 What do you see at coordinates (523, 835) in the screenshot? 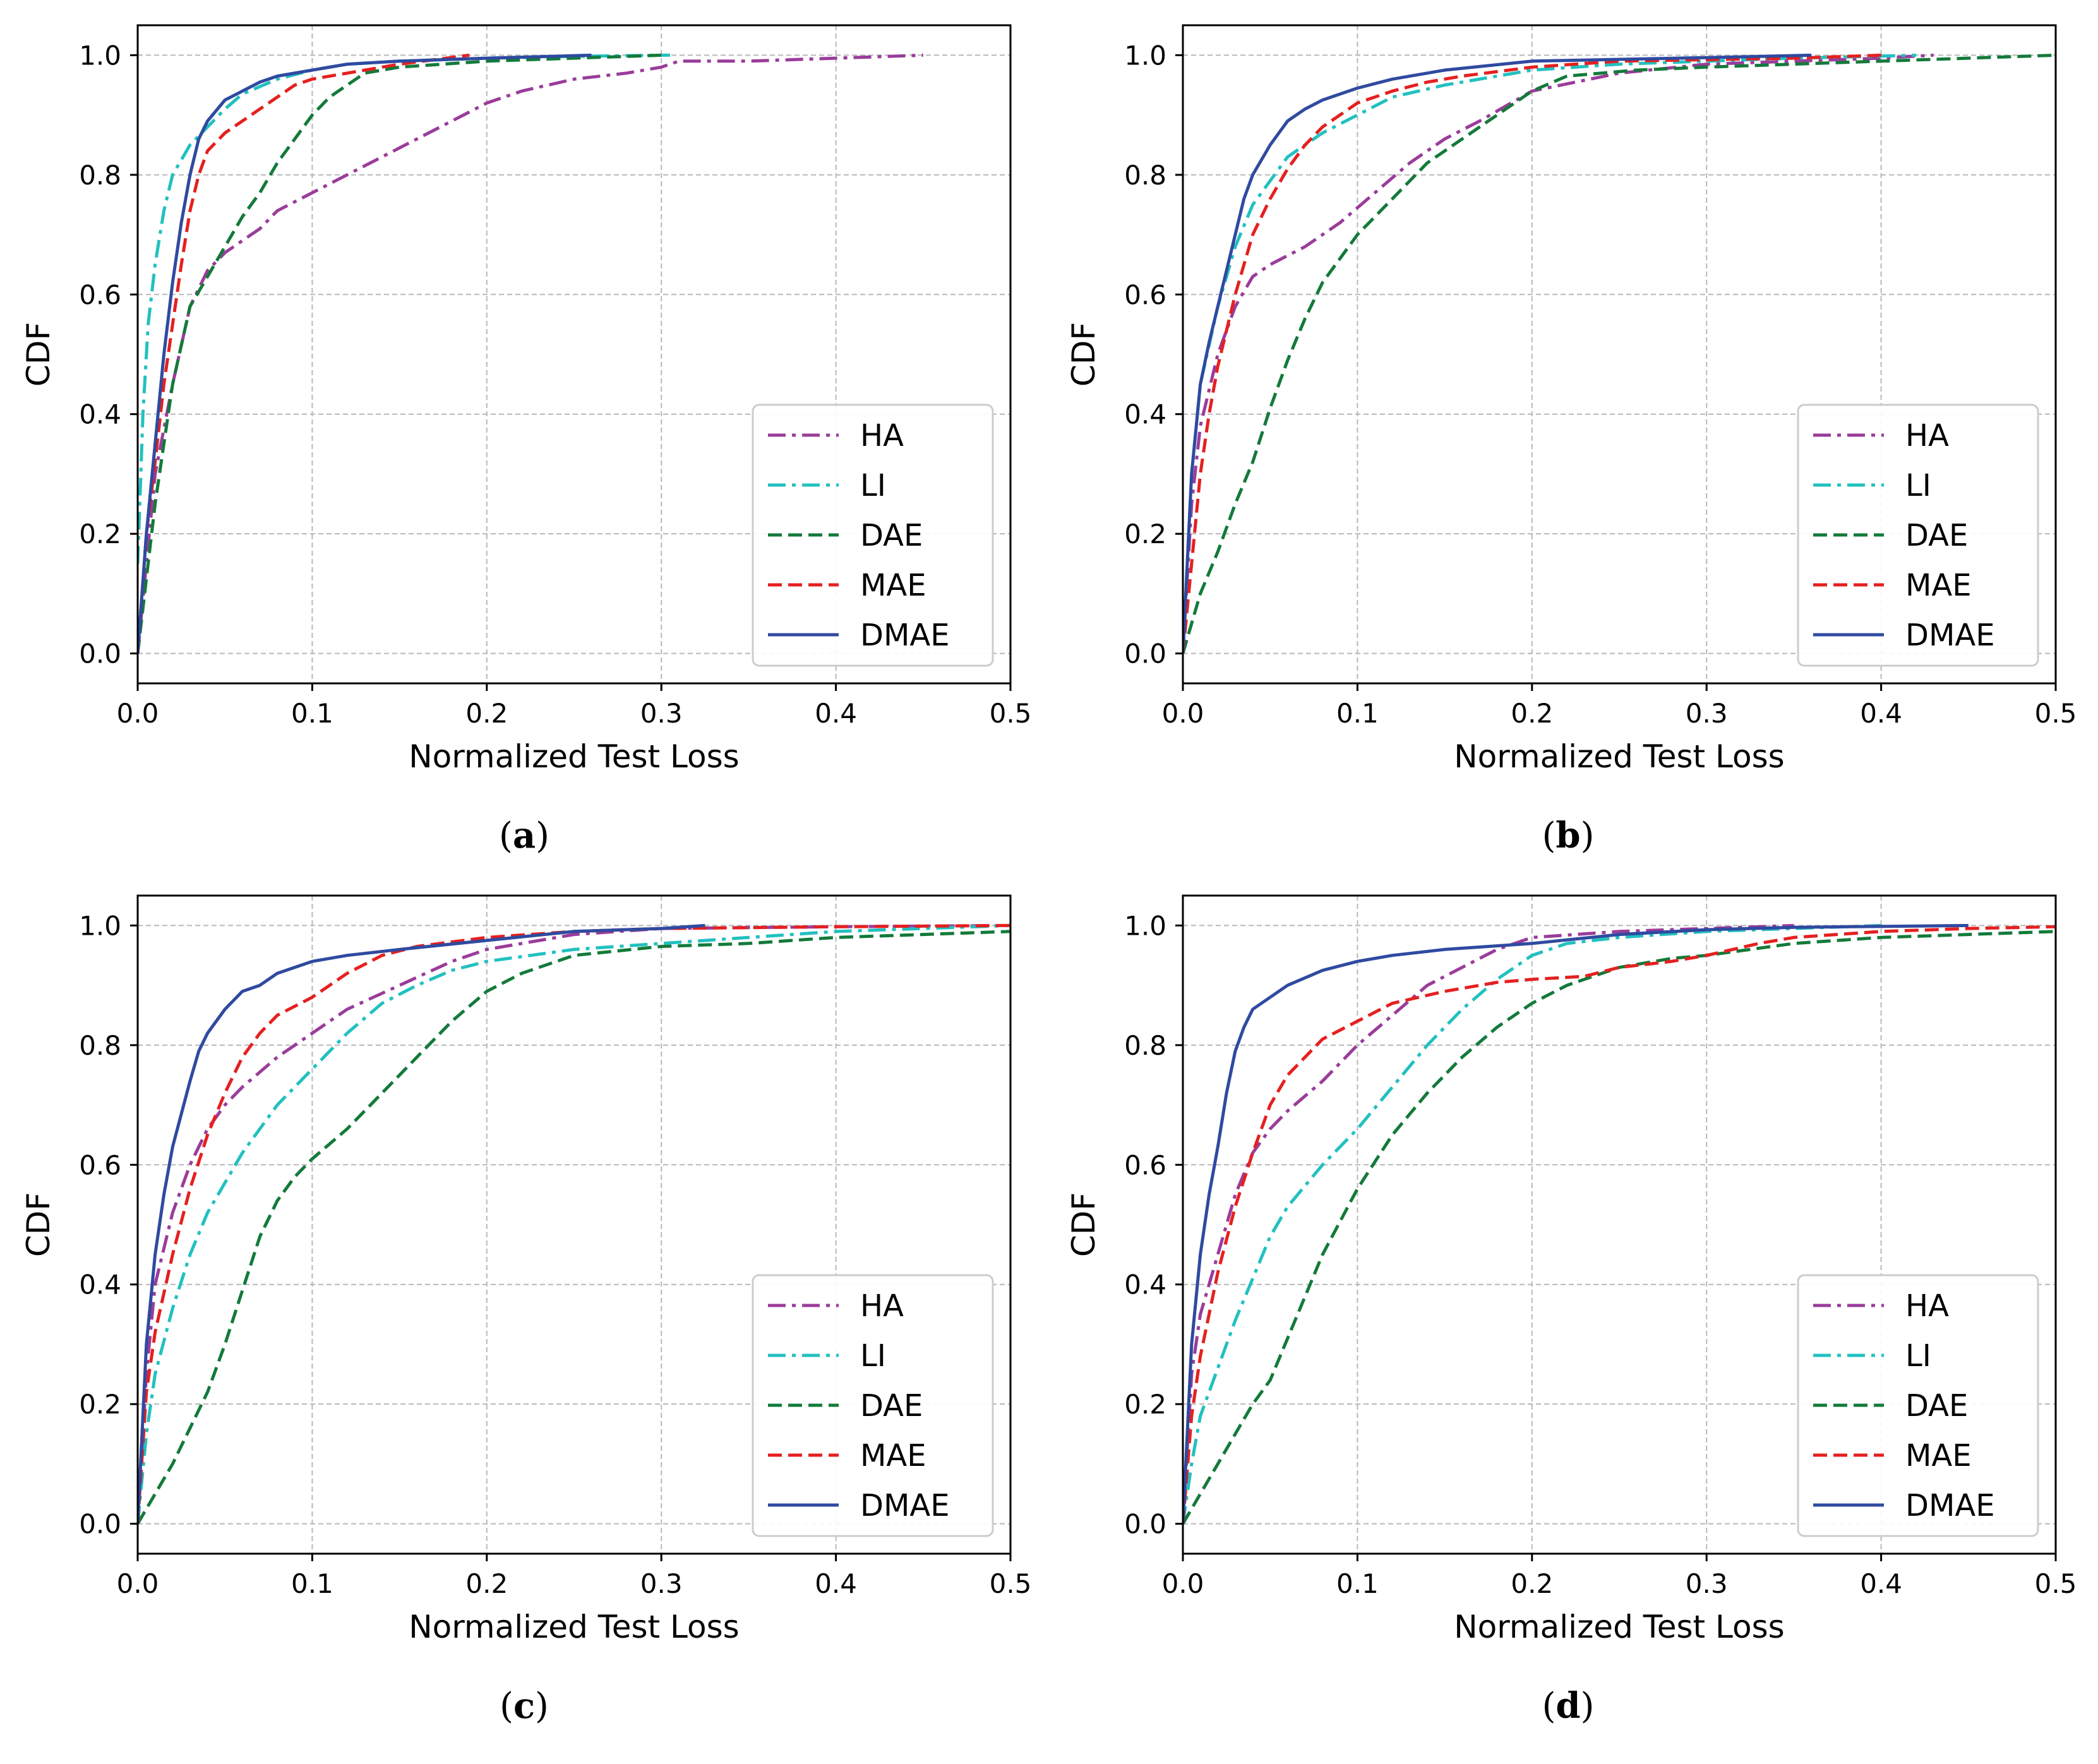
I see `caption-a: (a)` at bounding box center [523, 835].